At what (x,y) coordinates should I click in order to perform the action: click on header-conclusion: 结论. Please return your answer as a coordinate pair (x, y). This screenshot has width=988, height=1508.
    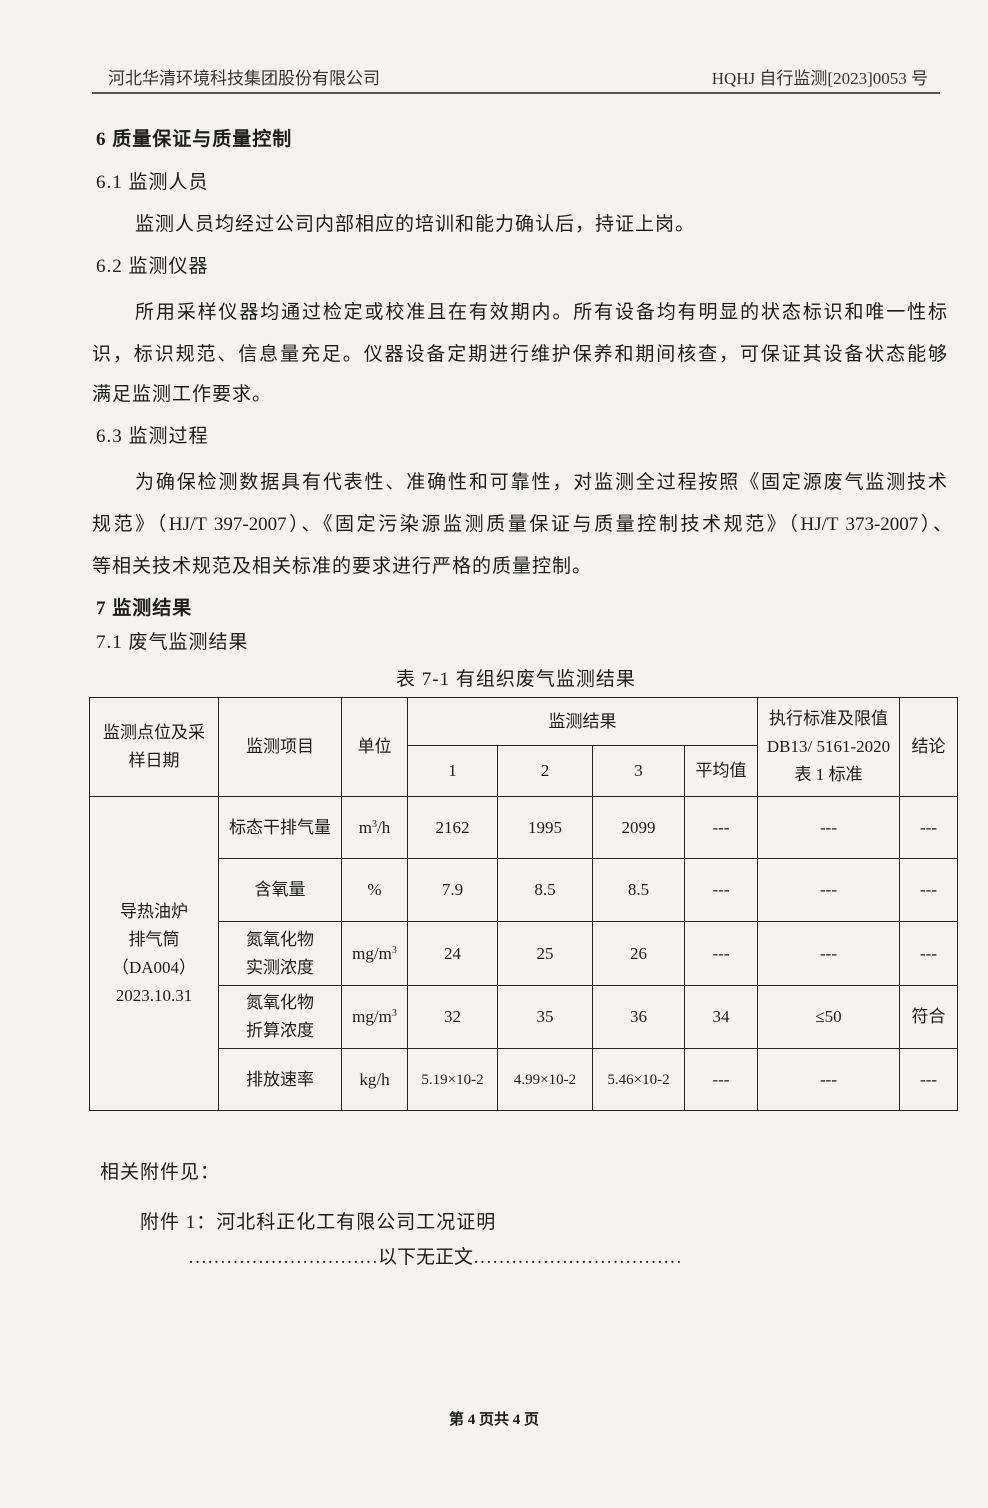
    Looking at the image, I should click on (928, 747).